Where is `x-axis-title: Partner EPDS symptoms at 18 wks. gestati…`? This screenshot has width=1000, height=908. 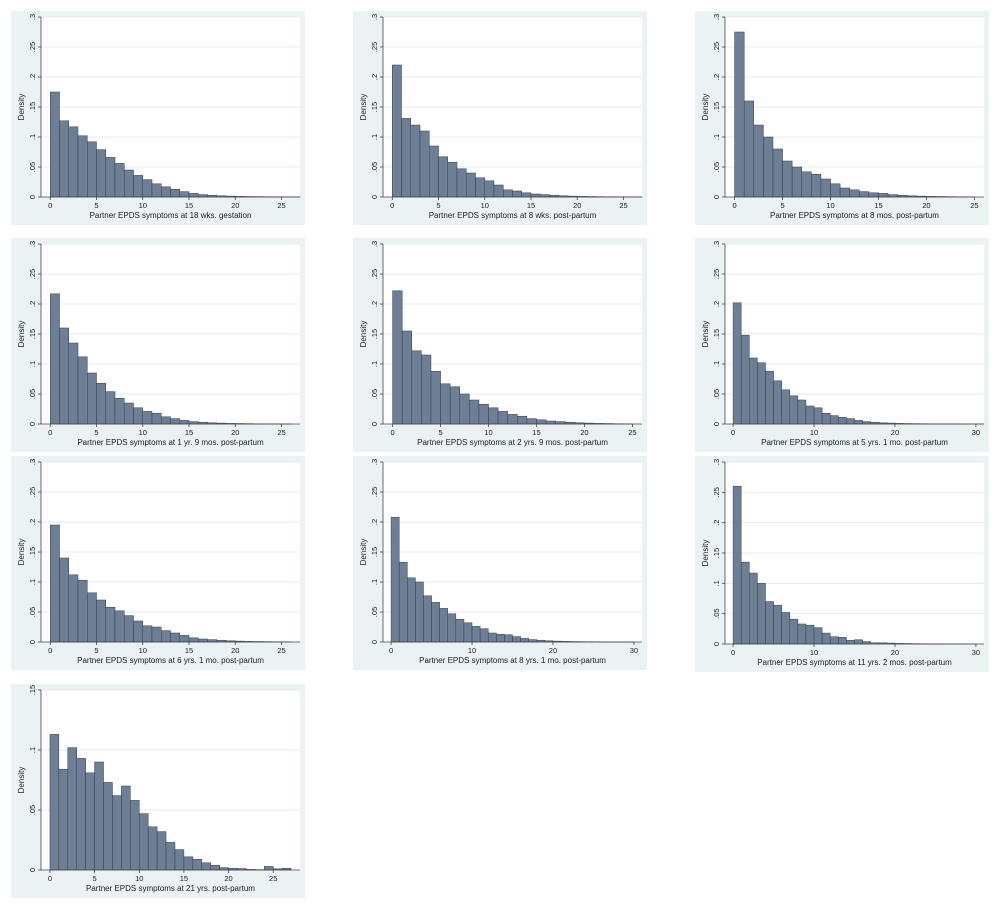
x-axis-title: Partner EPDS symptoms at 18 wks. gestati… is located at coordinates (171, 215).